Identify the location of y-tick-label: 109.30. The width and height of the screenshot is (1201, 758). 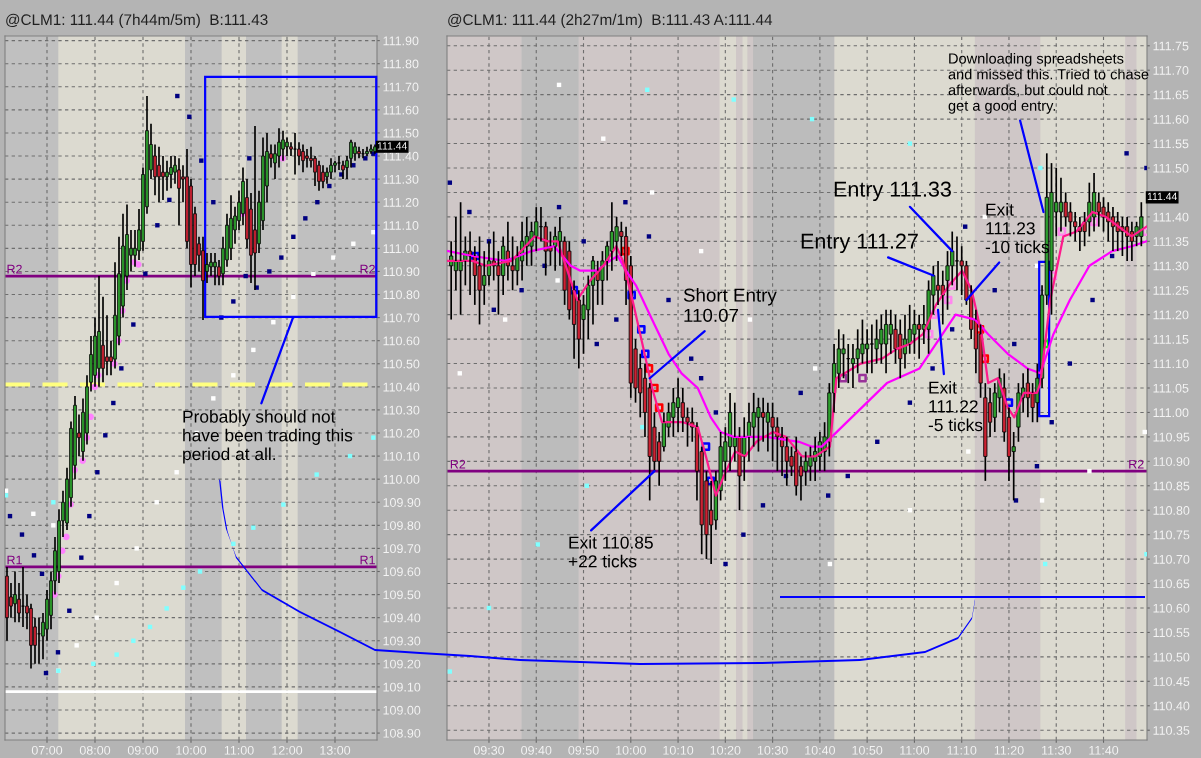
(402, 641).